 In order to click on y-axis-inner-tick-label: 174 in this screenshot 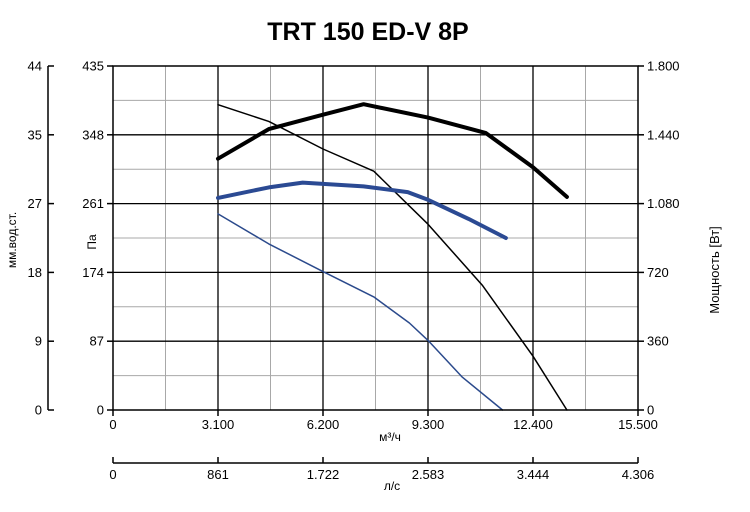, I will do `click(93, 272)`.